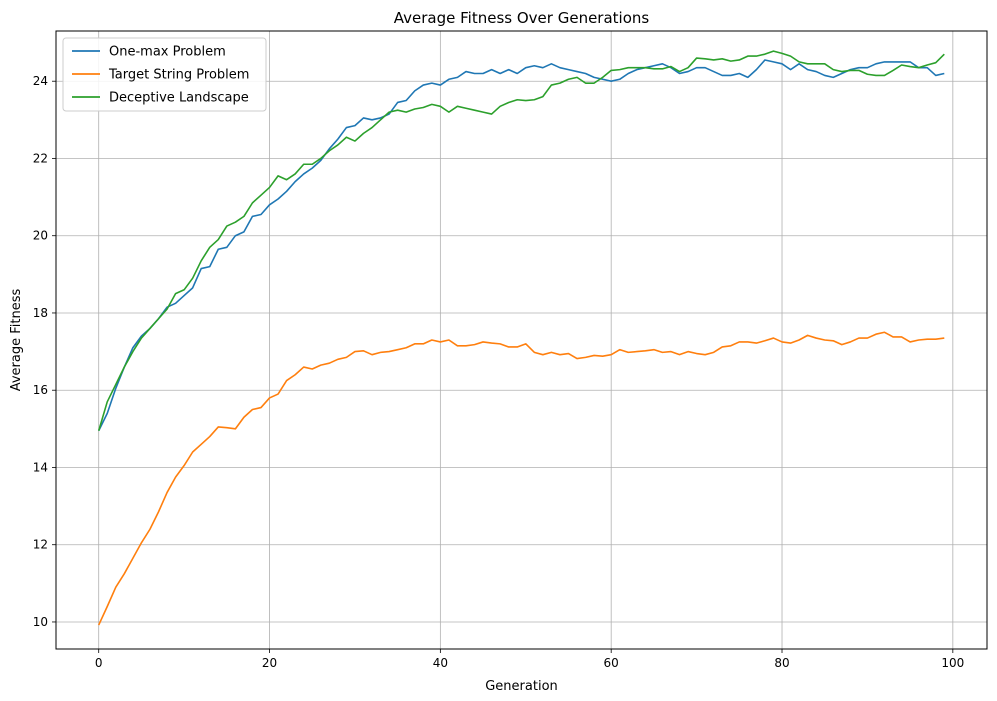 Image resolution: width=997 pixels, height=701 pixels. Describe the element at coordinates (440, 663) in the screenshot. I see `x-tick-label: 40` at that location.